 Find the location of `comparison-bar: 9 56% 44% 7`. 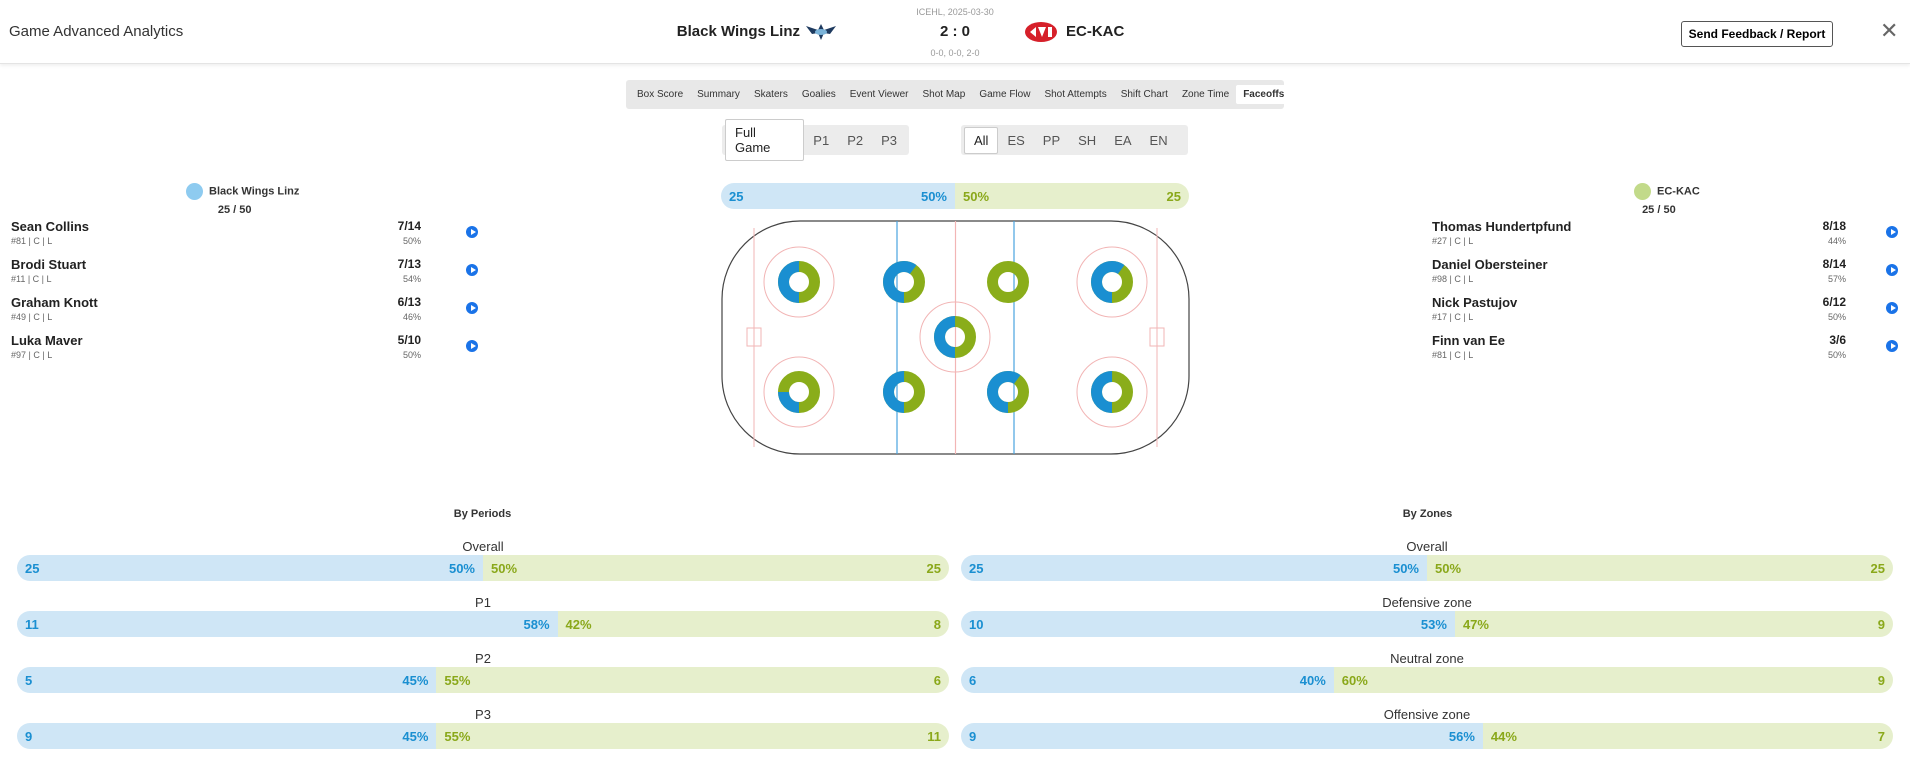

comparison-bar: 9 56% 44% 7 is located at coordinates (1427, 736).